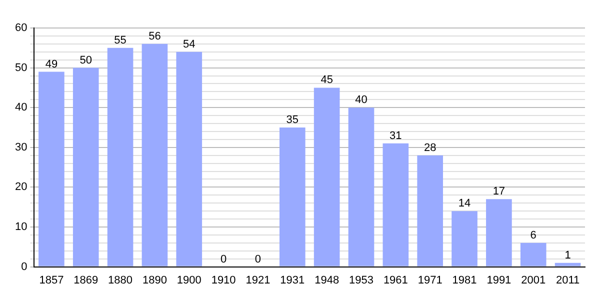 This screenshot has width=605, height=300. Describe the element at coordinates (499, 192) in the screenshot. I see `data-label: 17` at that location.